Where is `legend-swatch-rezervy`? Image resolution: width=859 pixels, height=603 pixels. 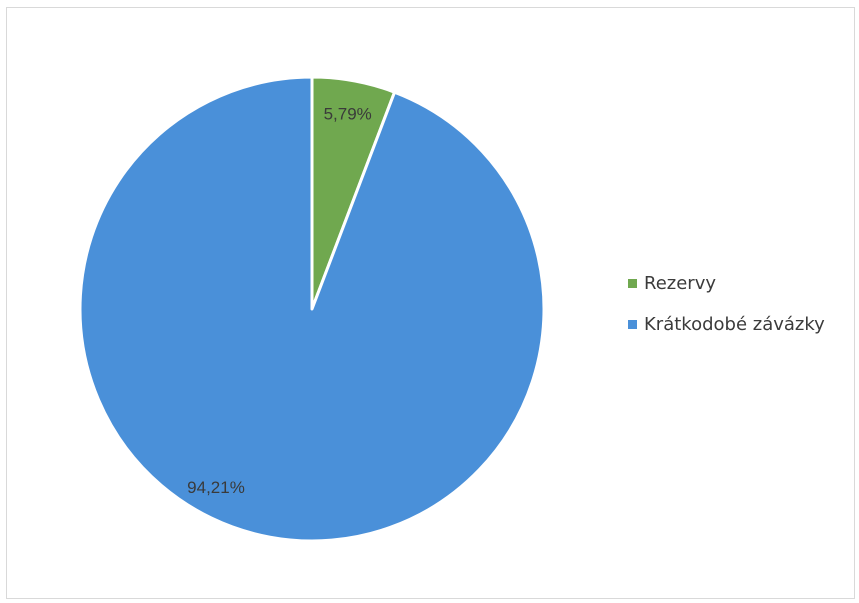
legend-swatch-rezervy is located at coordinates (632, 283).